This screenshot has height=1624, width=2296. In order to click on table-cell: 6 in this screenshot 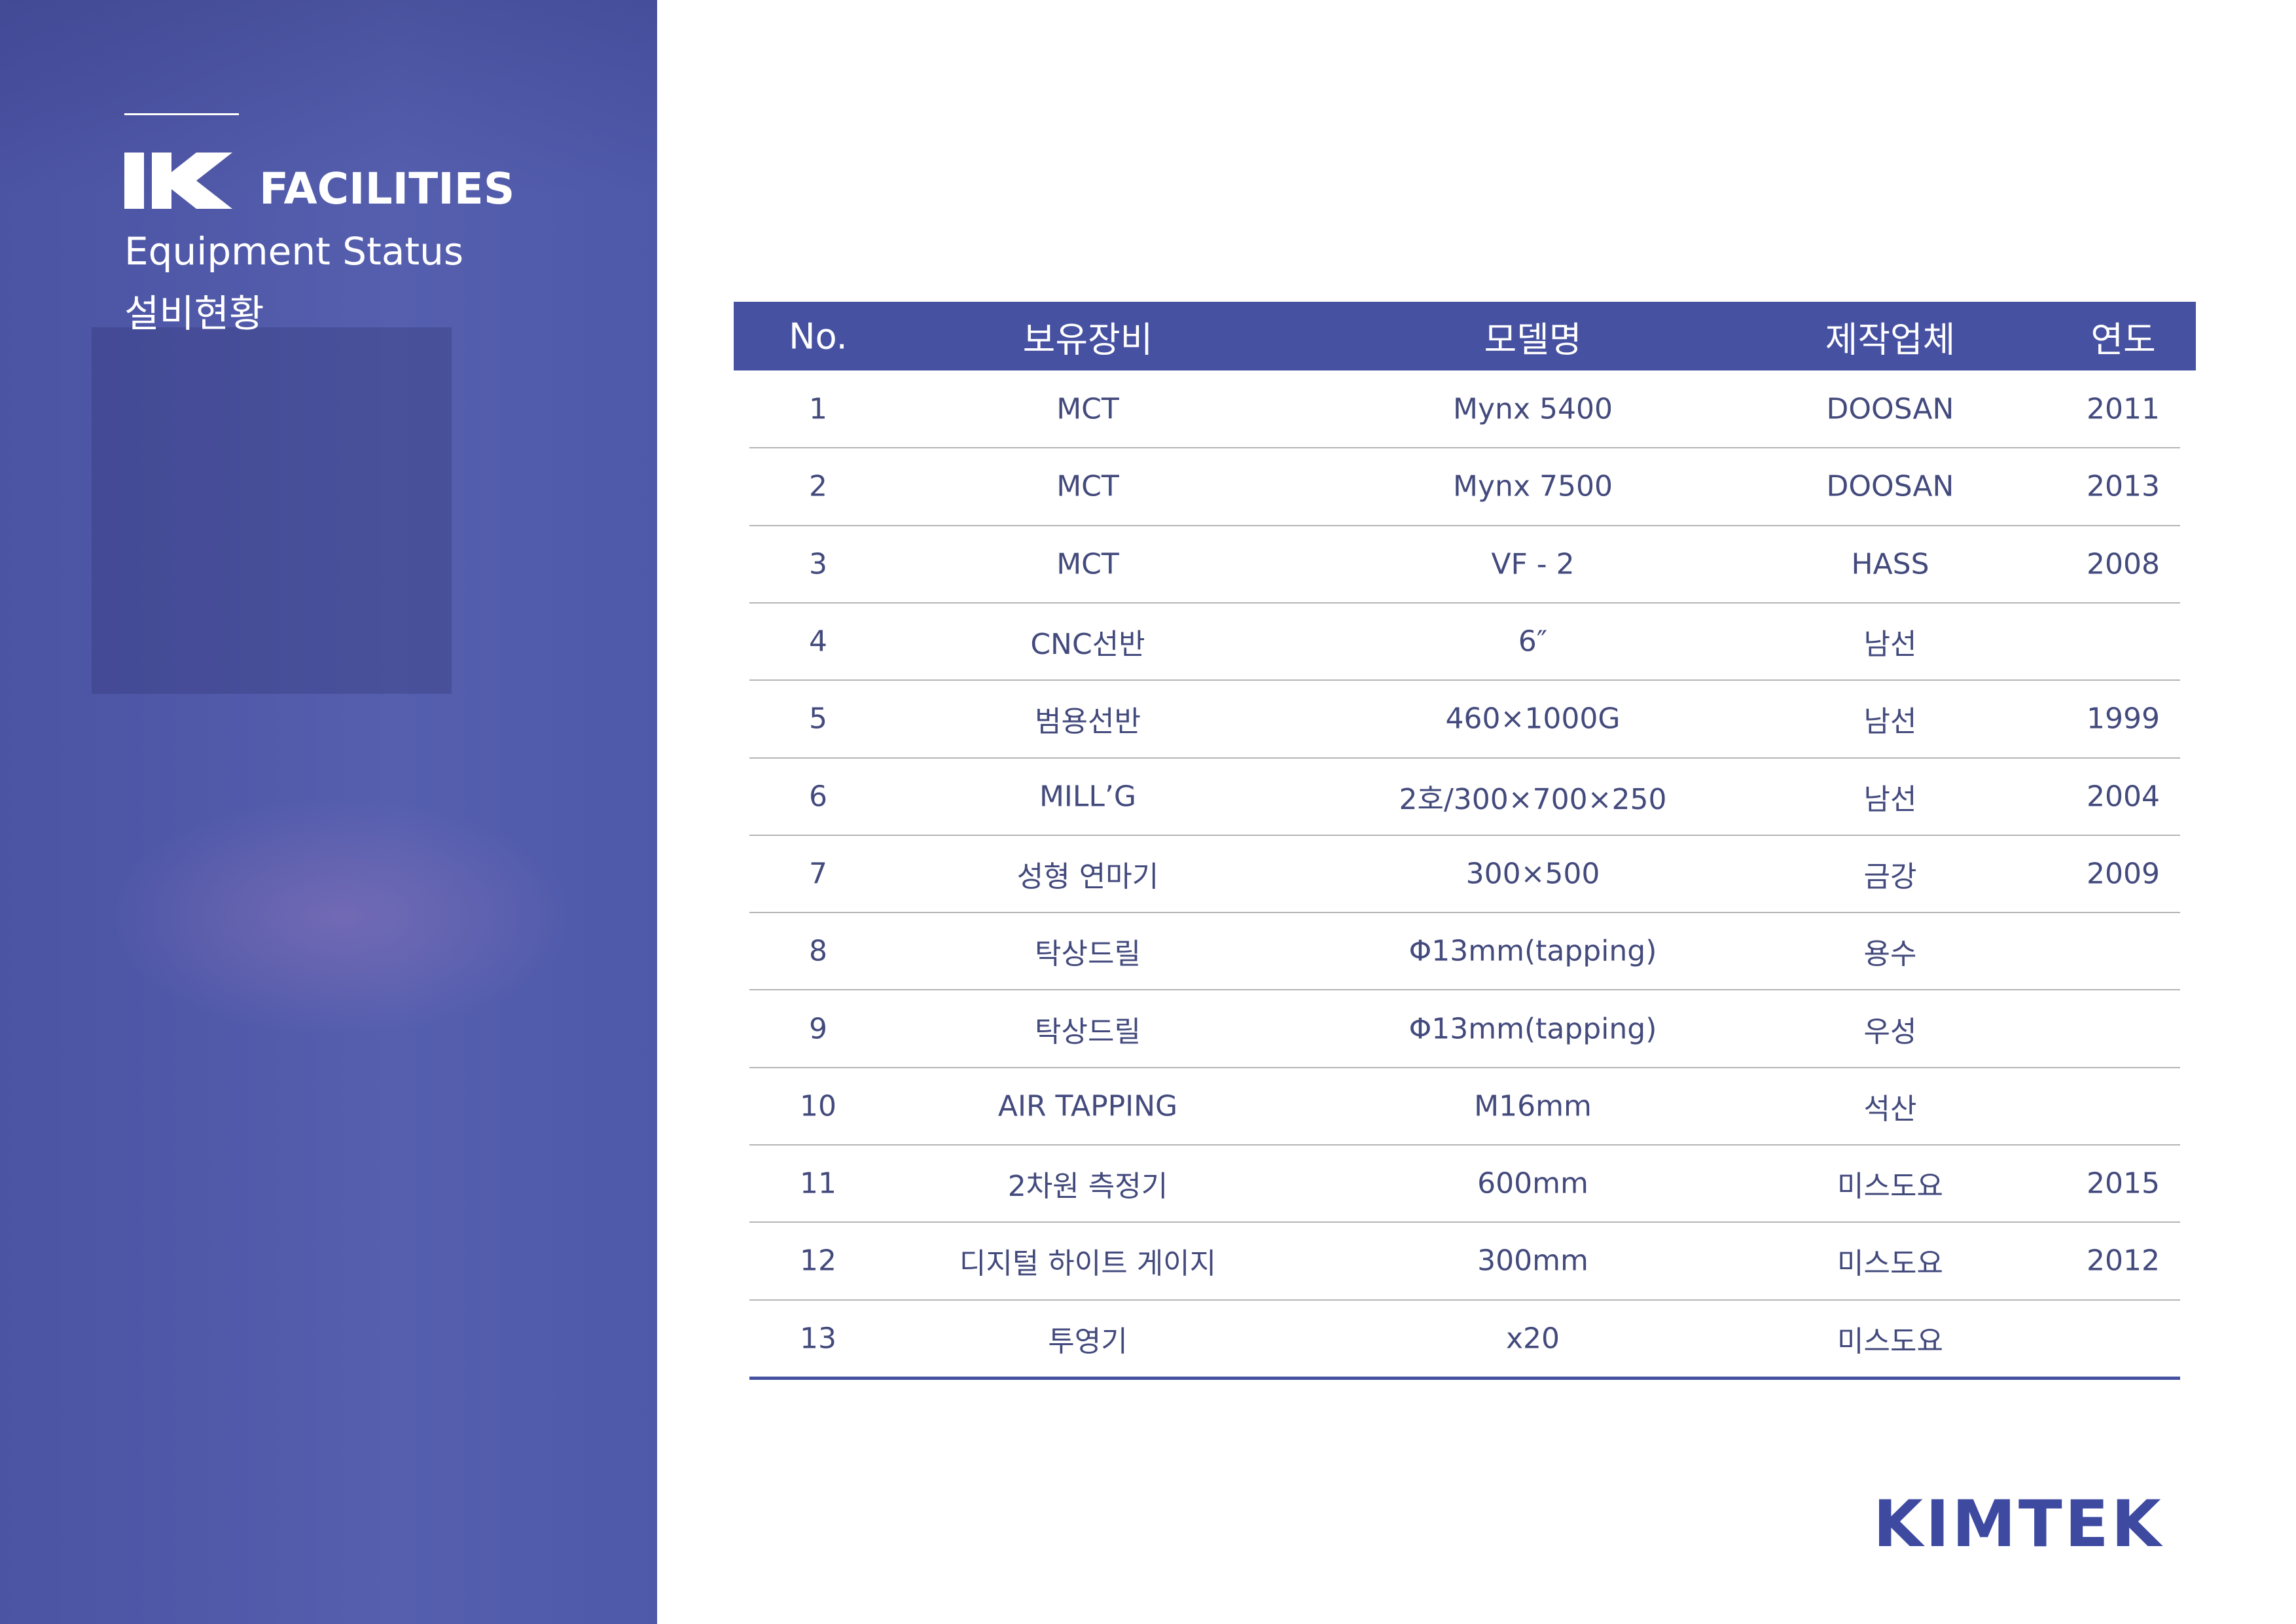, I will do `click(818, 797)`.